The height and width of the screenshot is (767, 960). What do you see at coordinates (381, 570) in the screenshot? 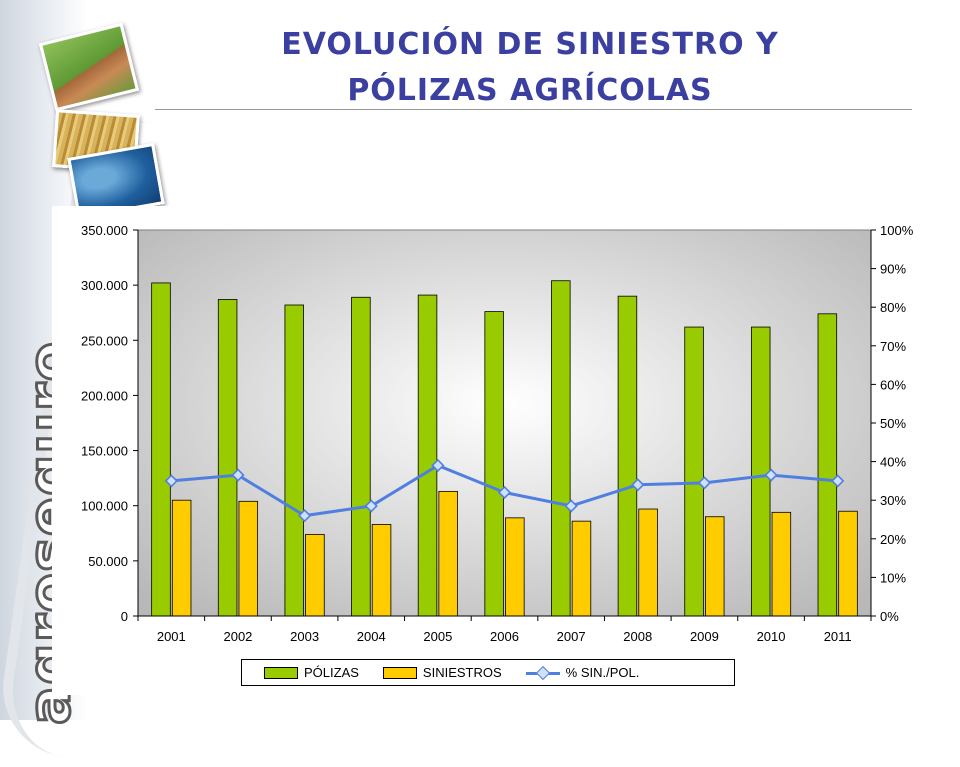
I see `bar-siniestros-2004` at bounding box center [381, 570].